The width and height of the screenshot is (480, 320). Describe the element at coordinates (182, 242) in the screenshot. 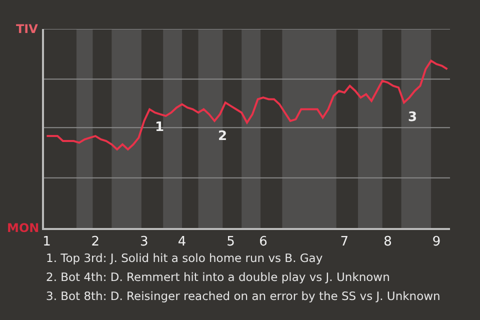

I see `x-tick-label: 4` at that location.